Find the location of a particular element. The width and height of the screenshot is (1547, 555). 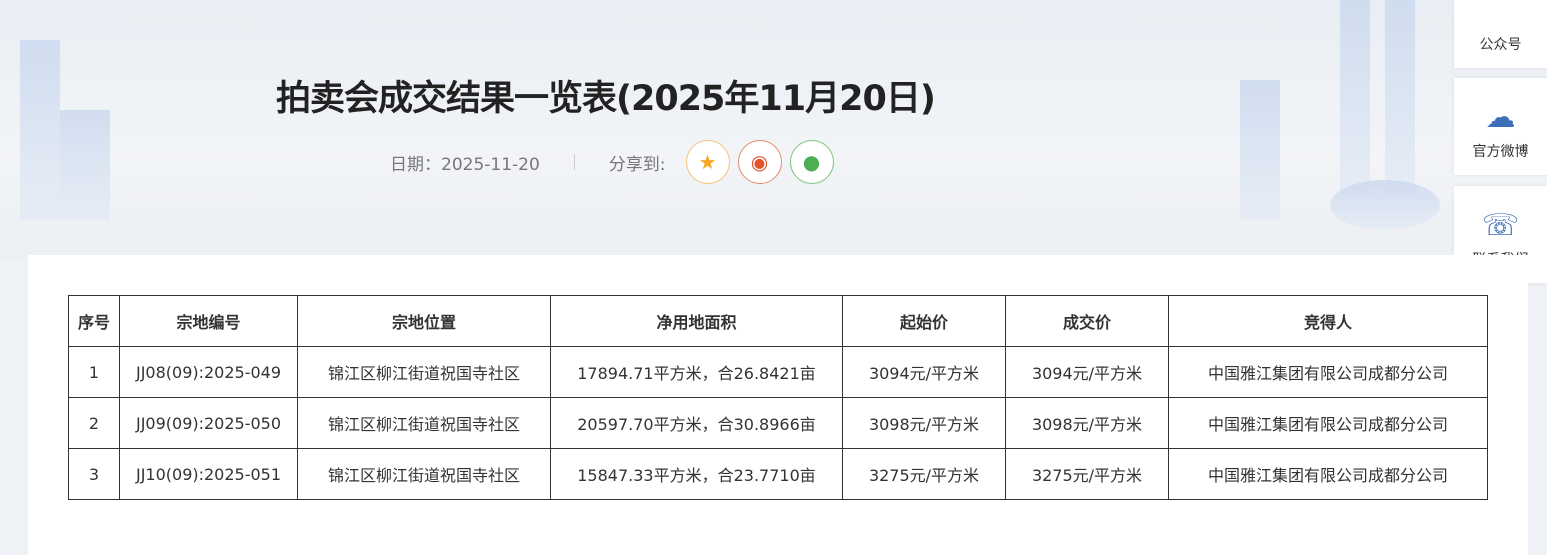

stadium-decoration is located at coordinates (1385, 205).